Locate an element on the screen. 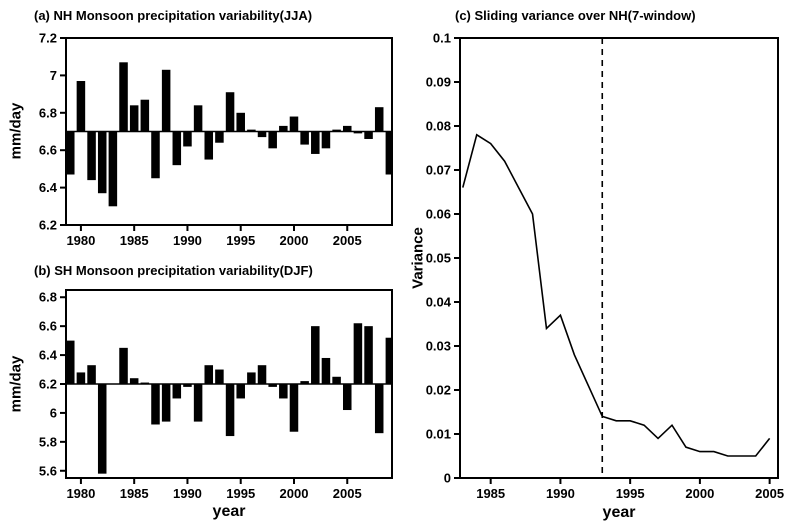 This screenshot has width=800, height=530. svg-text: 0.06 is located at coordinates (438, 214).